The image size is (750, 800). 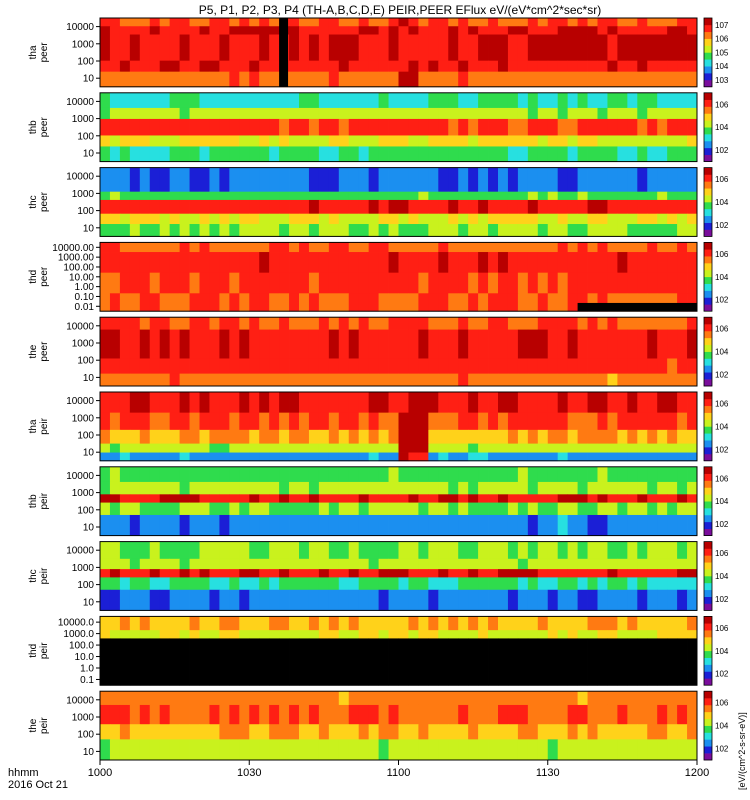 What do you see at coordinates (637, 307) in the screenshot?
I see `data-gap` at bounding box center [637, 307].